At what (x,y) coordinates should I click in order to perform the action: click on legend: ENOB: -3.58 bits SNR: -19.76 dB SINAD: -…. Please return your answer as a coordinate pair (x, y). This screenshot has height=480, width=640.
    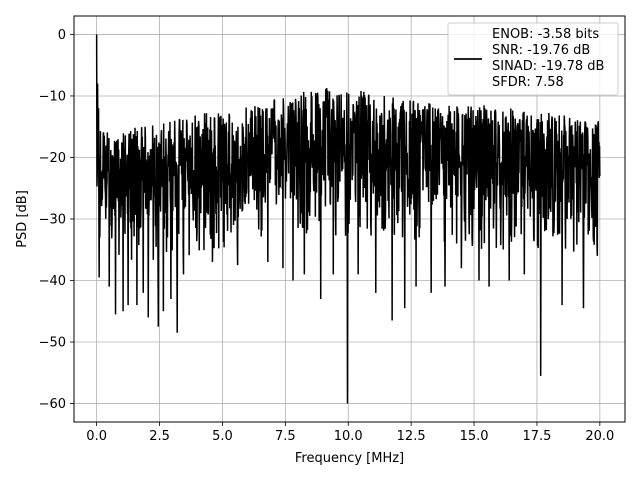
    Looking at the image, I should click on (533, 59).